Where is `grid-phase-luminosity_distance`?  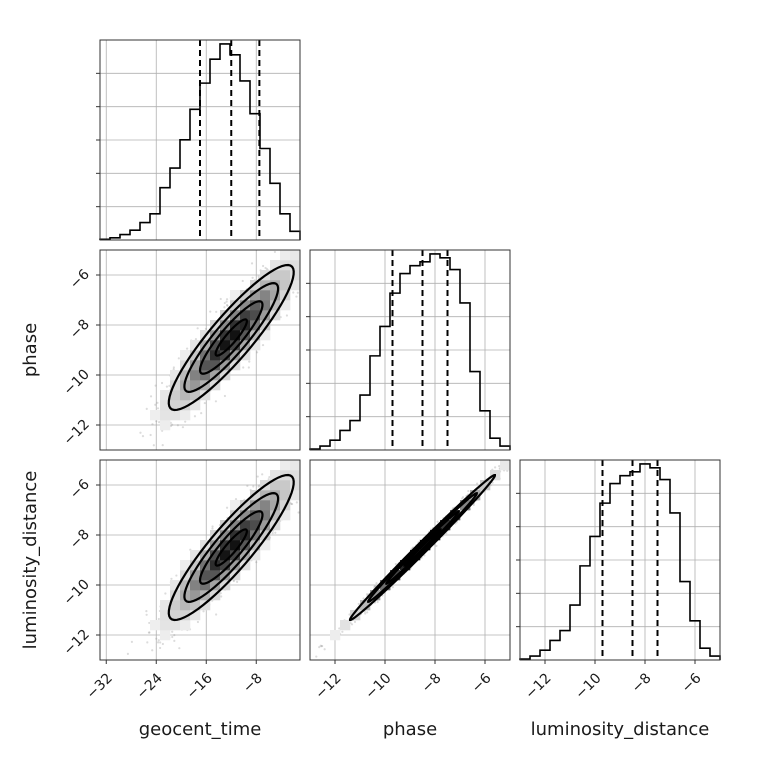
grid-phase-luminosity_distance is located at coordinates (410, 560).